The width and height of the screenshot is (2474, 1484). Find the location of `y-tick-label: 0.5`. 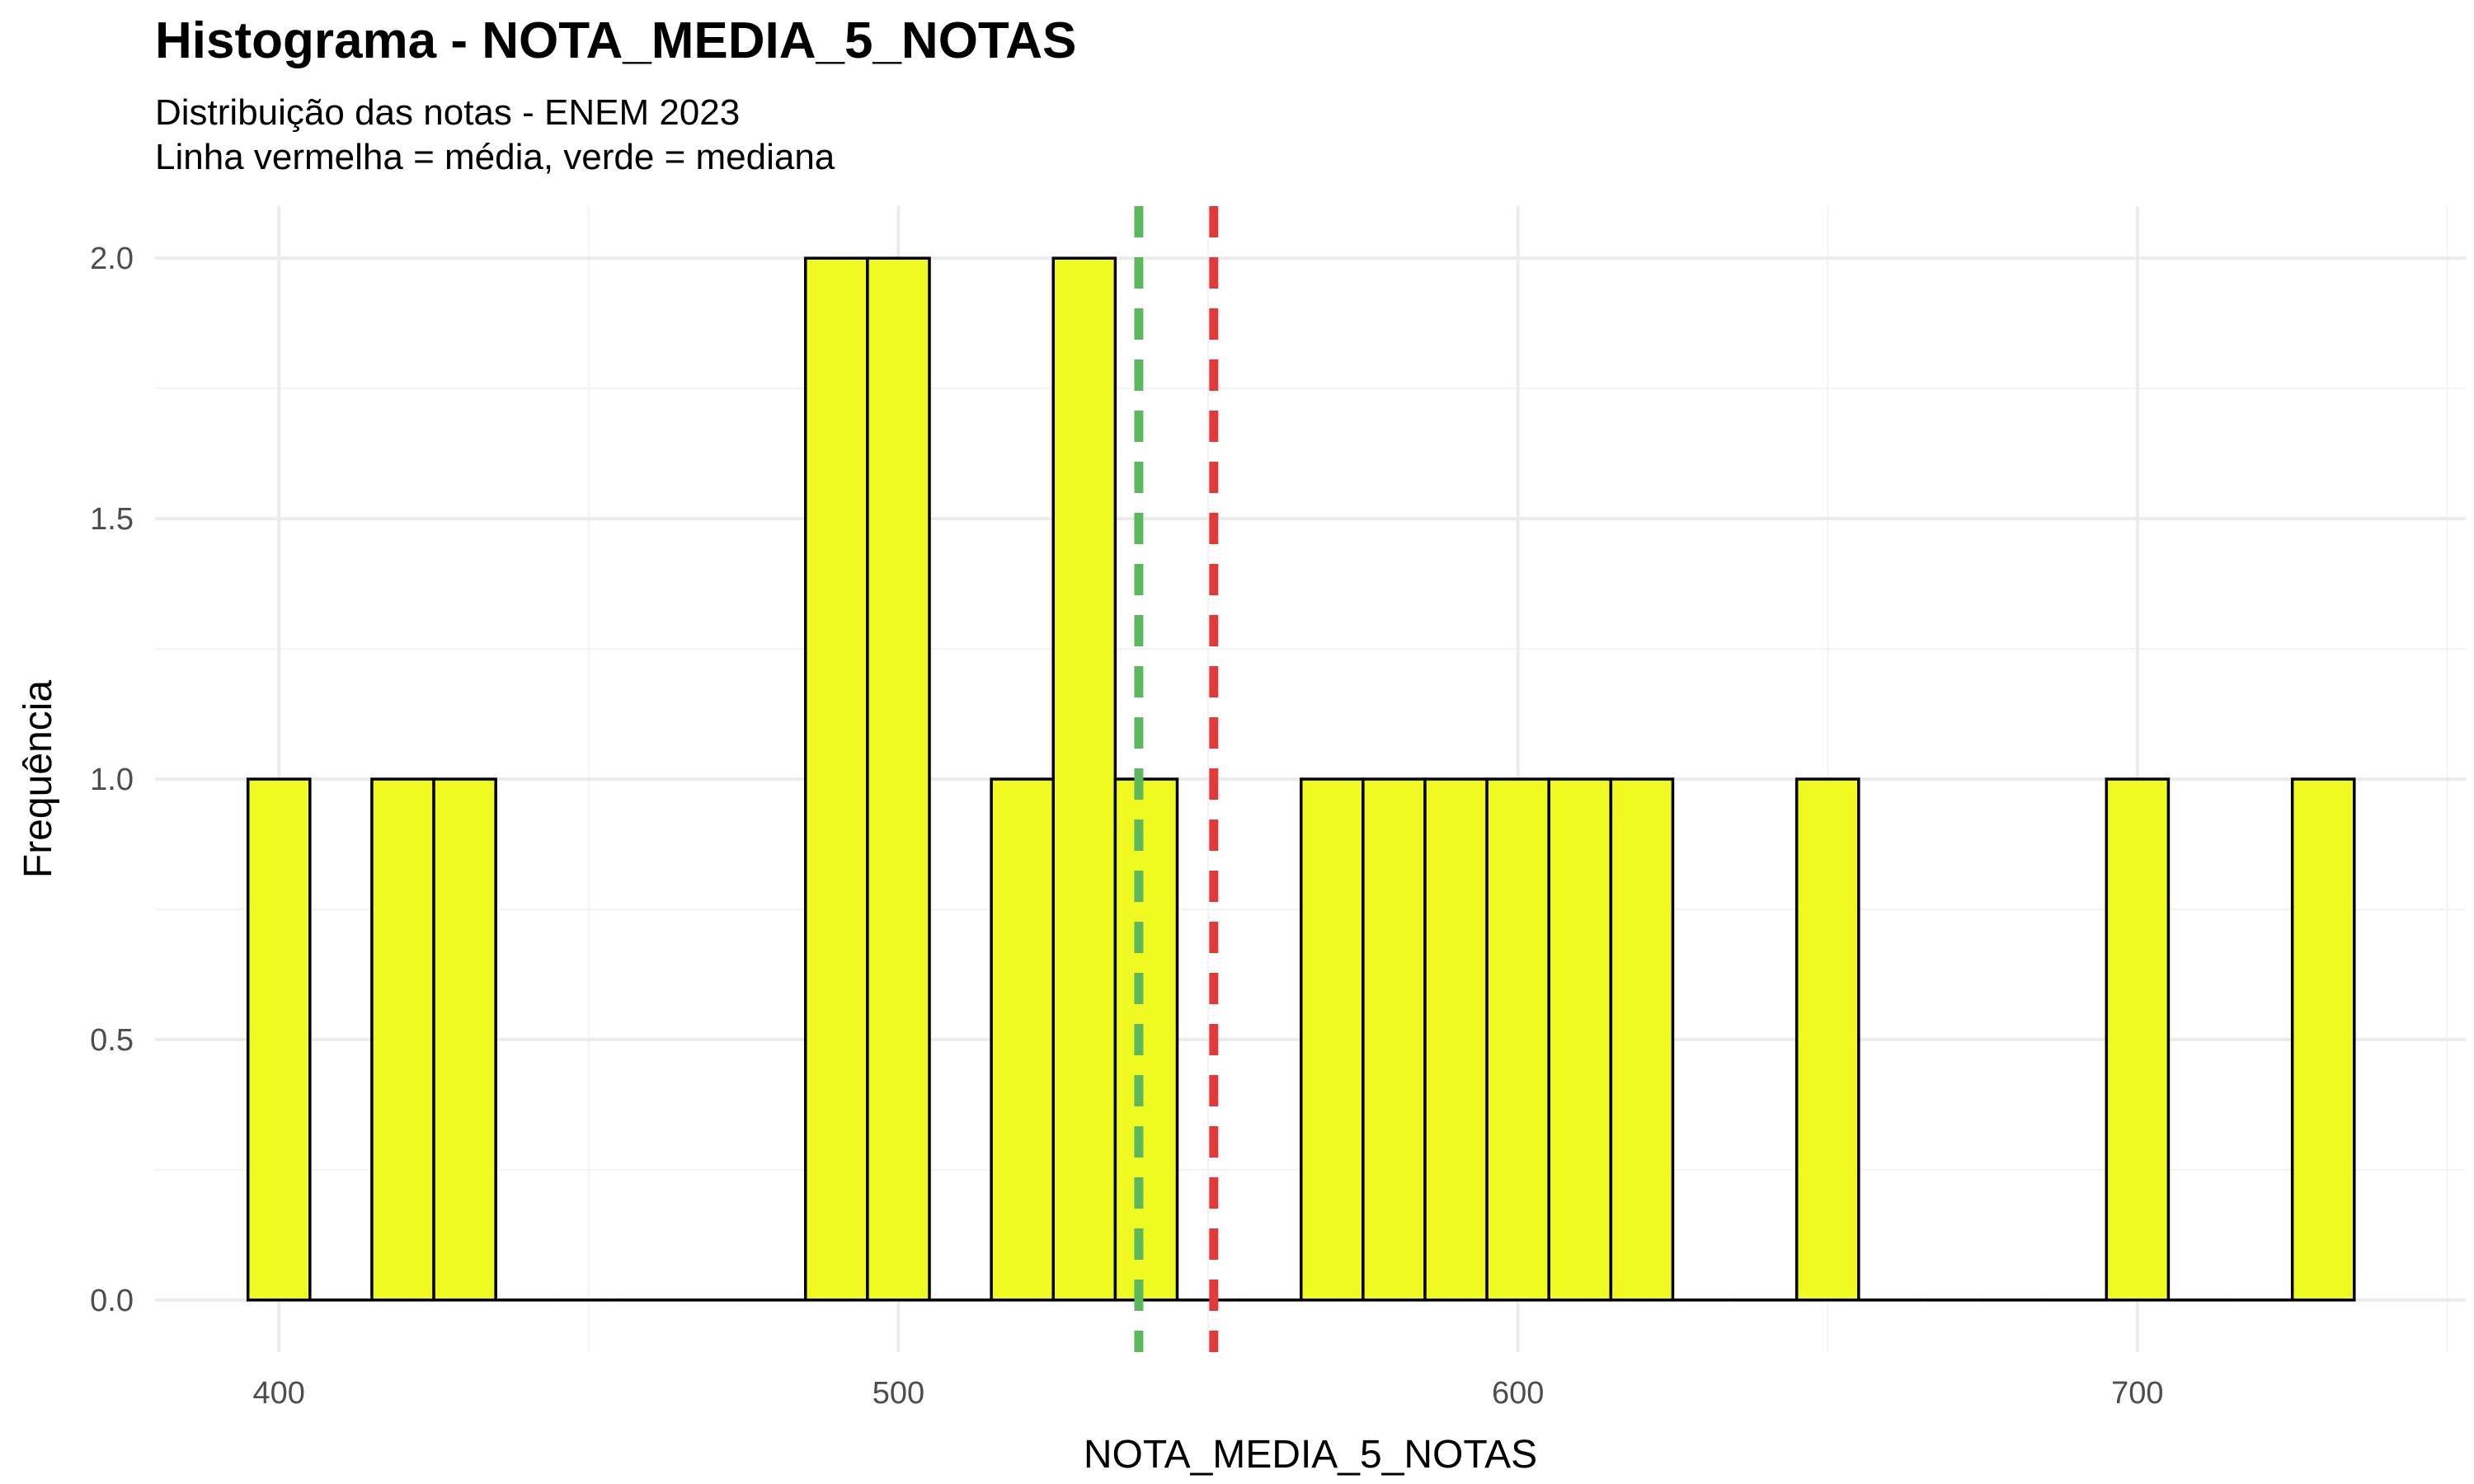

y-tick-label: 0.5 is located at coordinates (112, 1040).